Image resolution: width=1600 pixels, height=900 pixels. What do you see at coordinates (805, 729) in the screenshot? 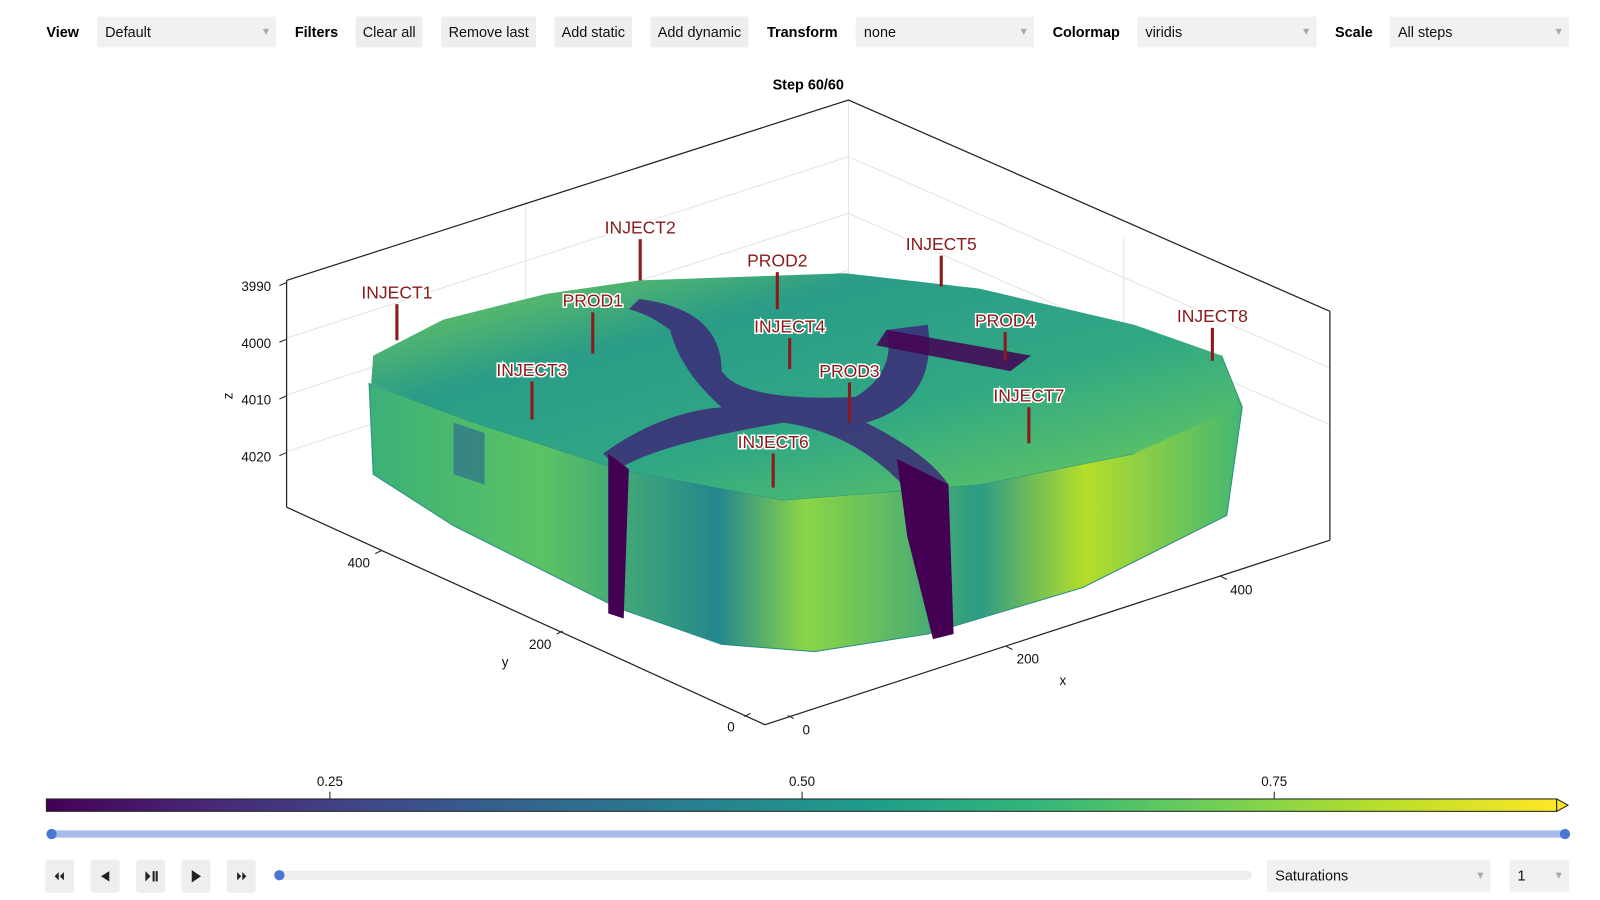
I see `x-tick-label: 0` at bounding box center [805, 729].